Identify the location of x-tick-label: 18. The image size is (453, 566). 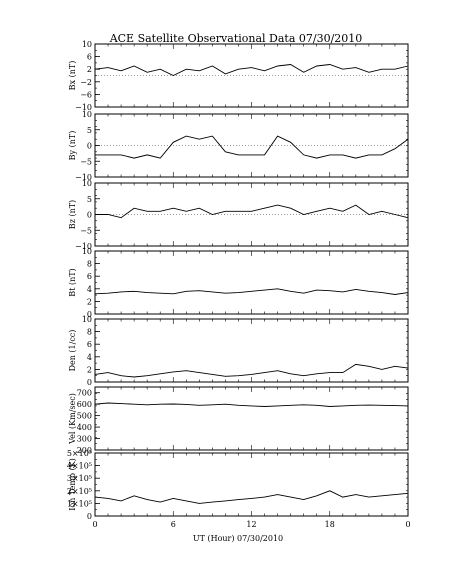
(330, 524).